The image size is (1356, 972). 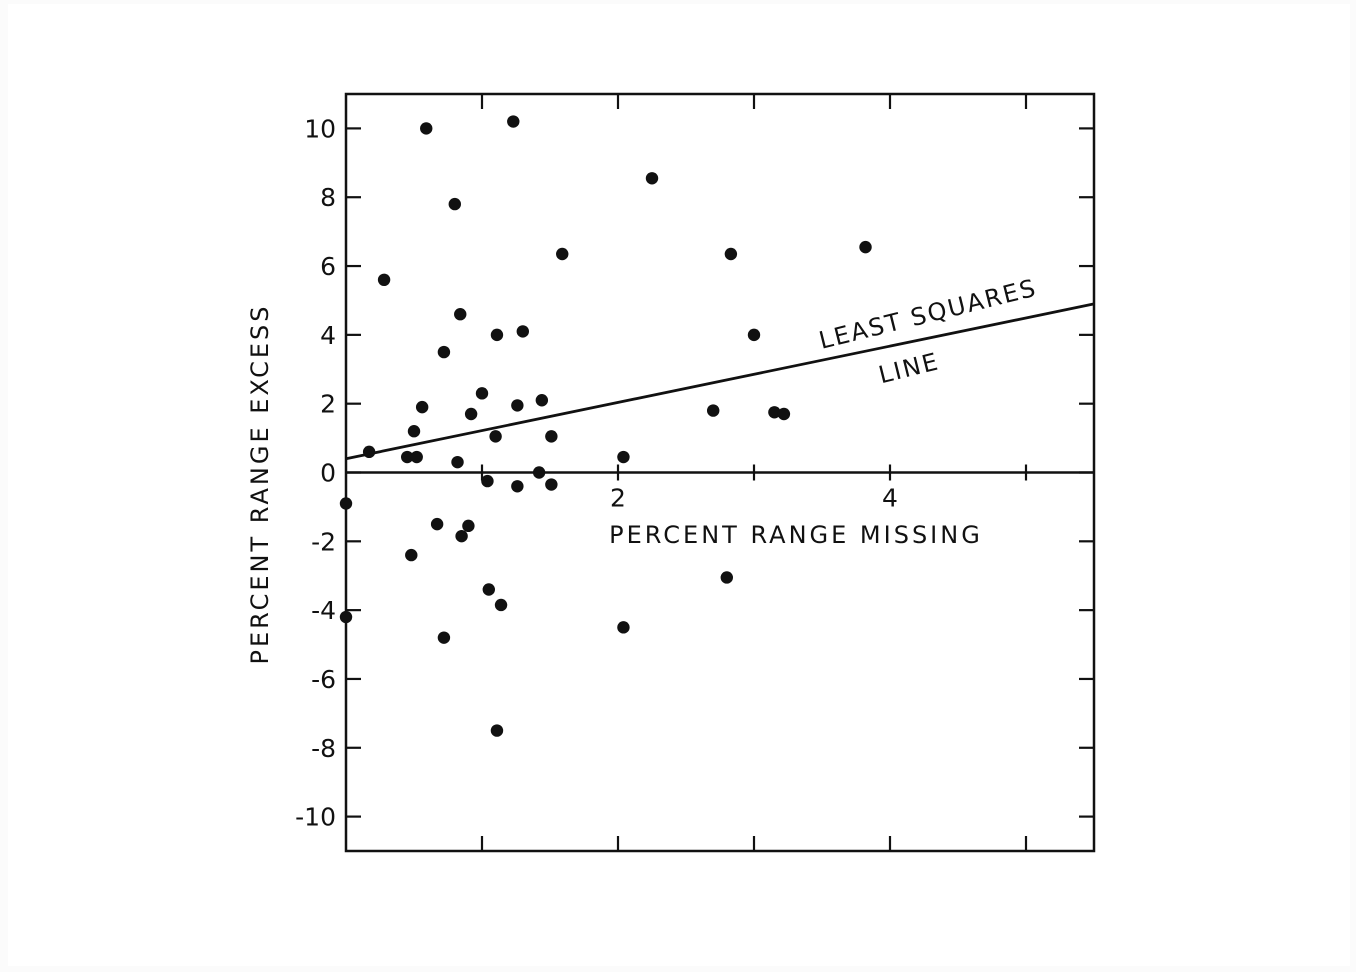 What do you see at coordinates (315, 817) in the screenshot?
I see `y-tick-label: -10` at bounding box center [315, 817].